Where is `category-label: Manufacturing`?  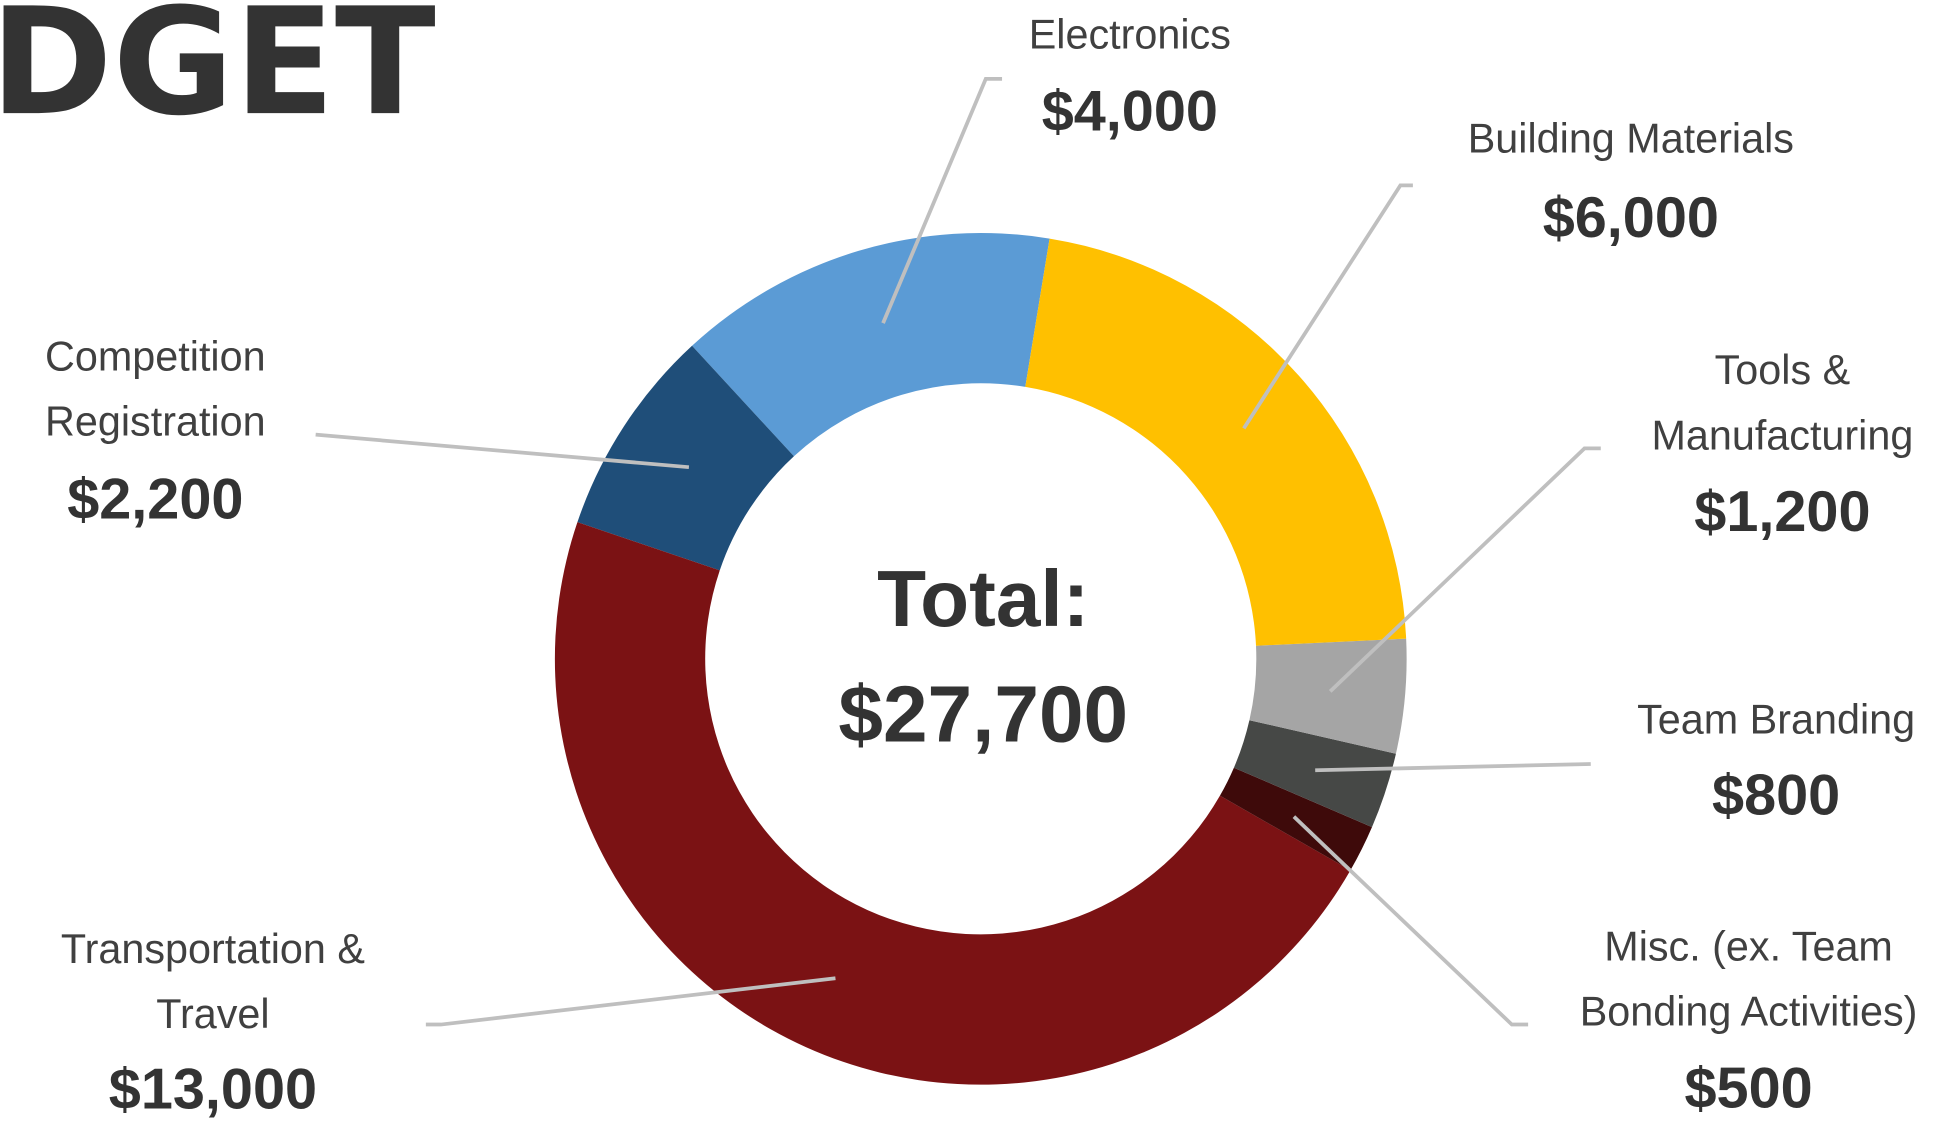
category-label: Manufacturing is located at coordinates (1782, 435).